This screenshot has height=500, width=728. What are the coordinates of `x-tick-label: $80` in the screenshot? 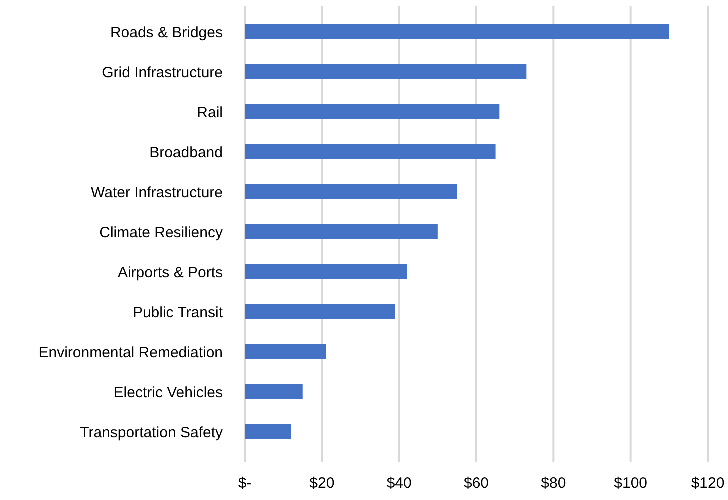 It's located at (553, 483).